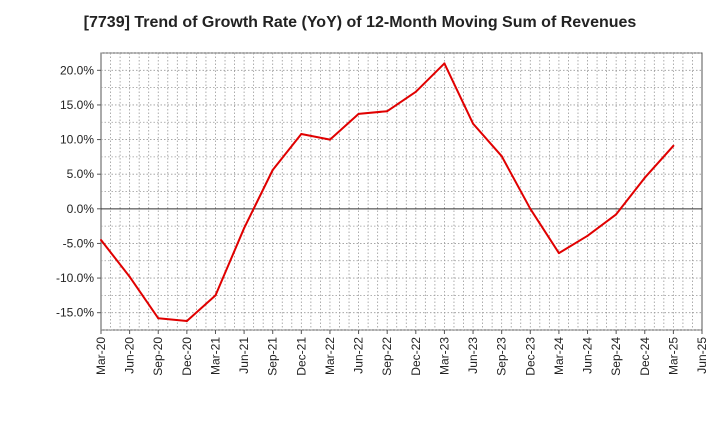 The width and height of the screenshot is (720, 440). I want to click on y-tick-label: -10.0%, so click(75, 278).